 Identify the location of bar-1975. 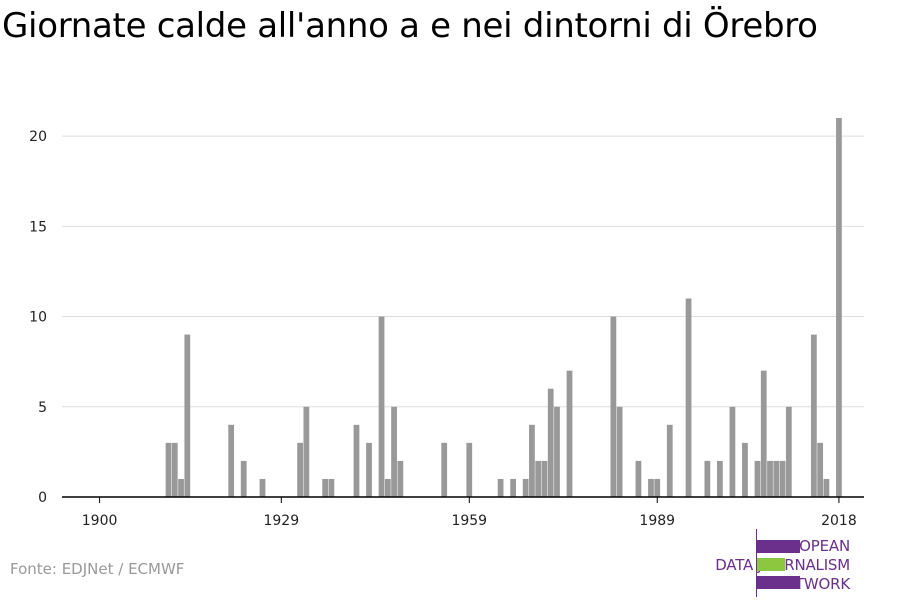
(569, 433).